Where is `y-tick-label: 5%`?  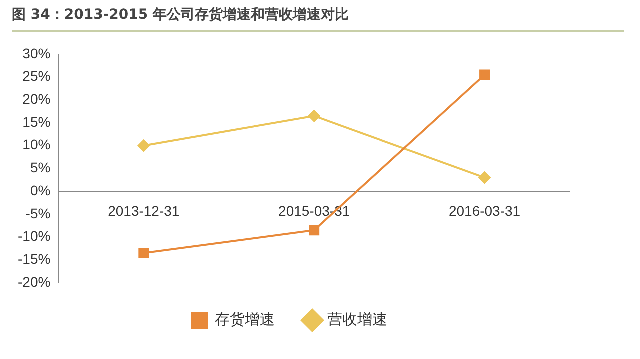
y-tick-label: 5% is located at coordinates (40, 168).